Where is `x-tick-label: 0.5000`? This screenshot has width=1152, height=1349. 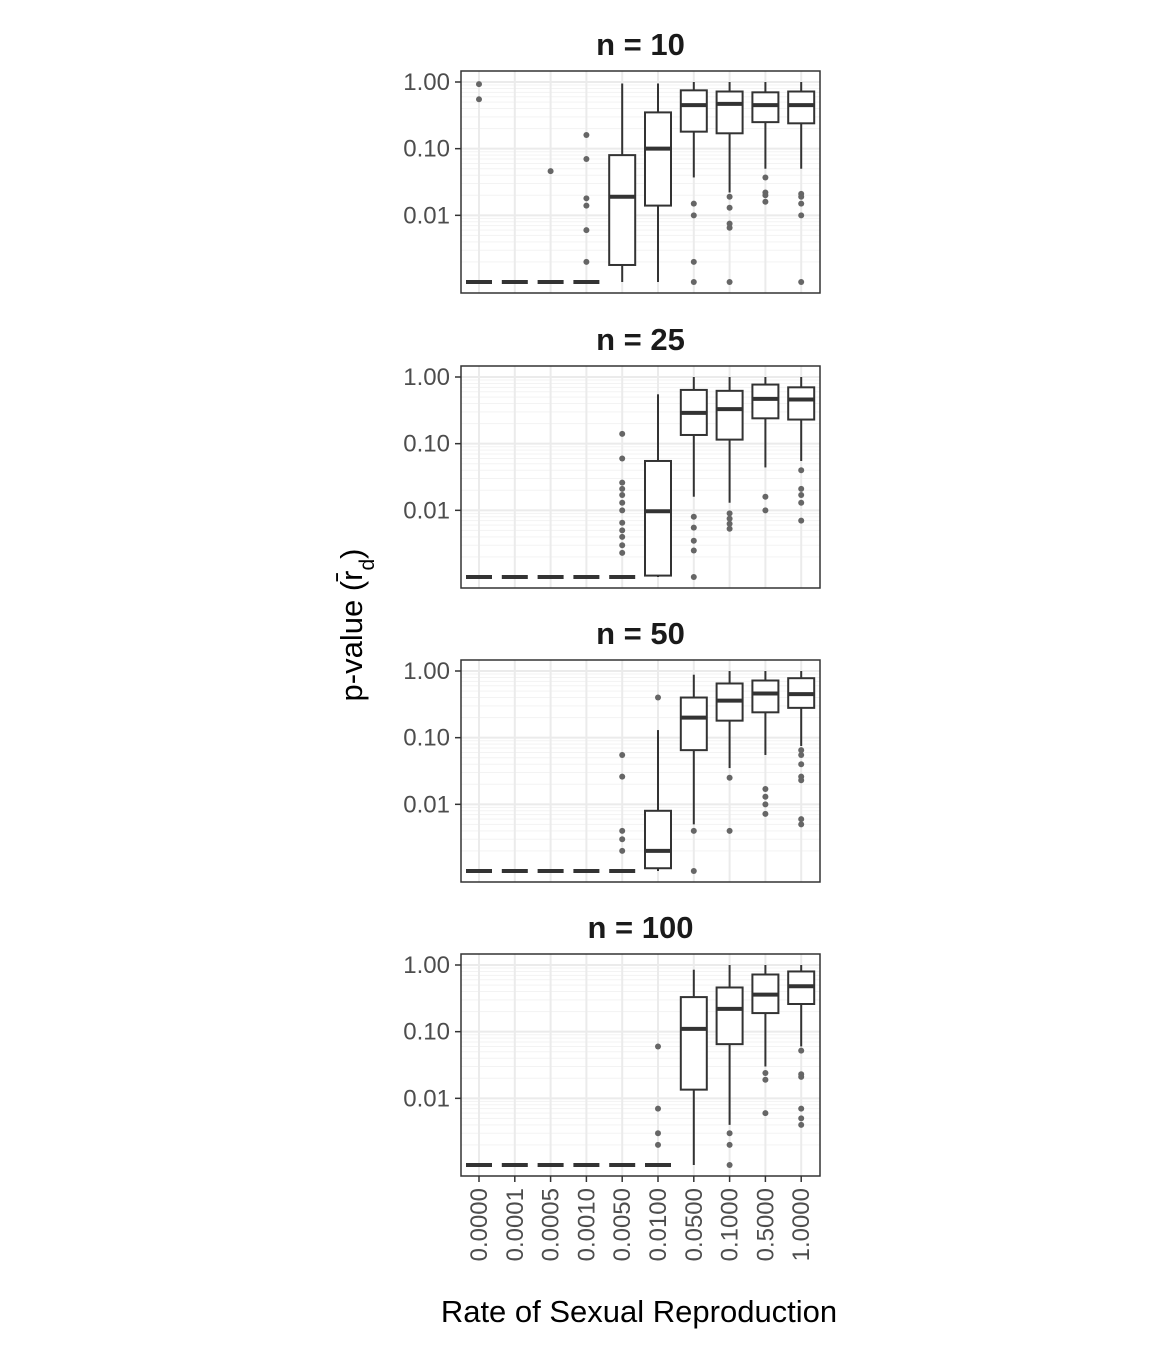 x-tick-label: 0.5000 is located at coordinates (765, 1224).